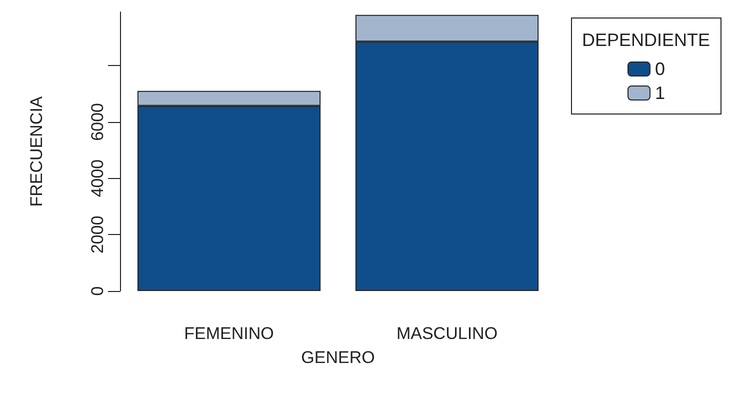 This screenshot has height=405, width=731. I want to click on y-tick-label: 6000, so click(97, 121).